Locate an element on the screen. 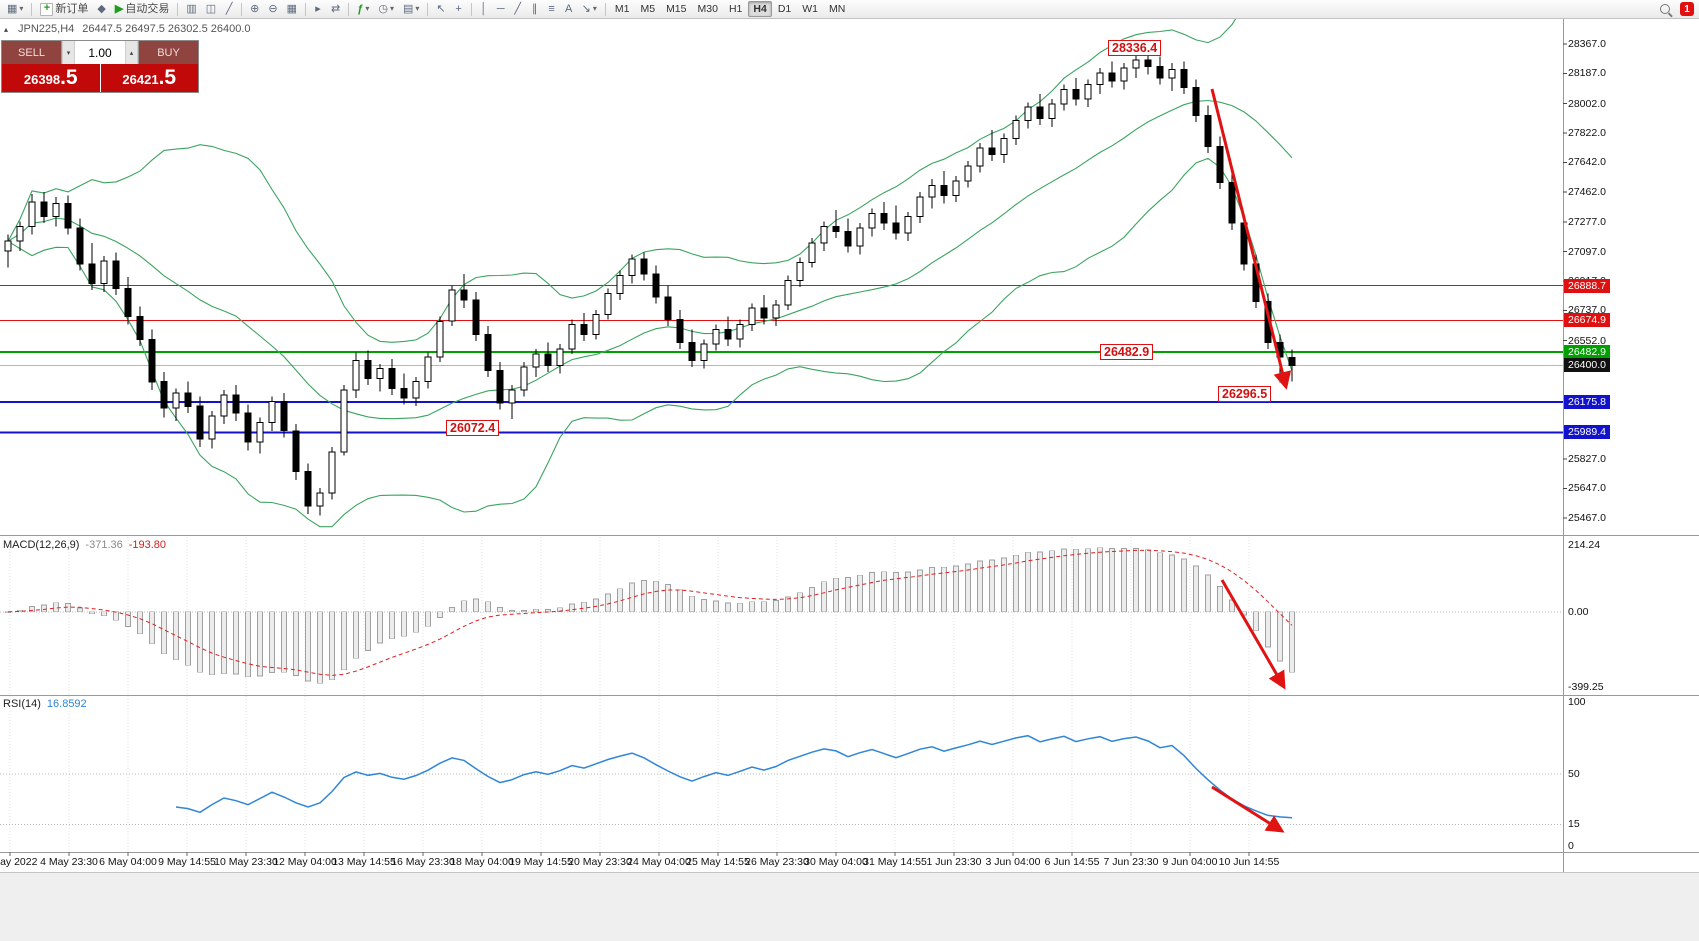 The height and width of the screenshot is (941, 1699). line-chart-button: ╱ is located at coordinates (229, 9).